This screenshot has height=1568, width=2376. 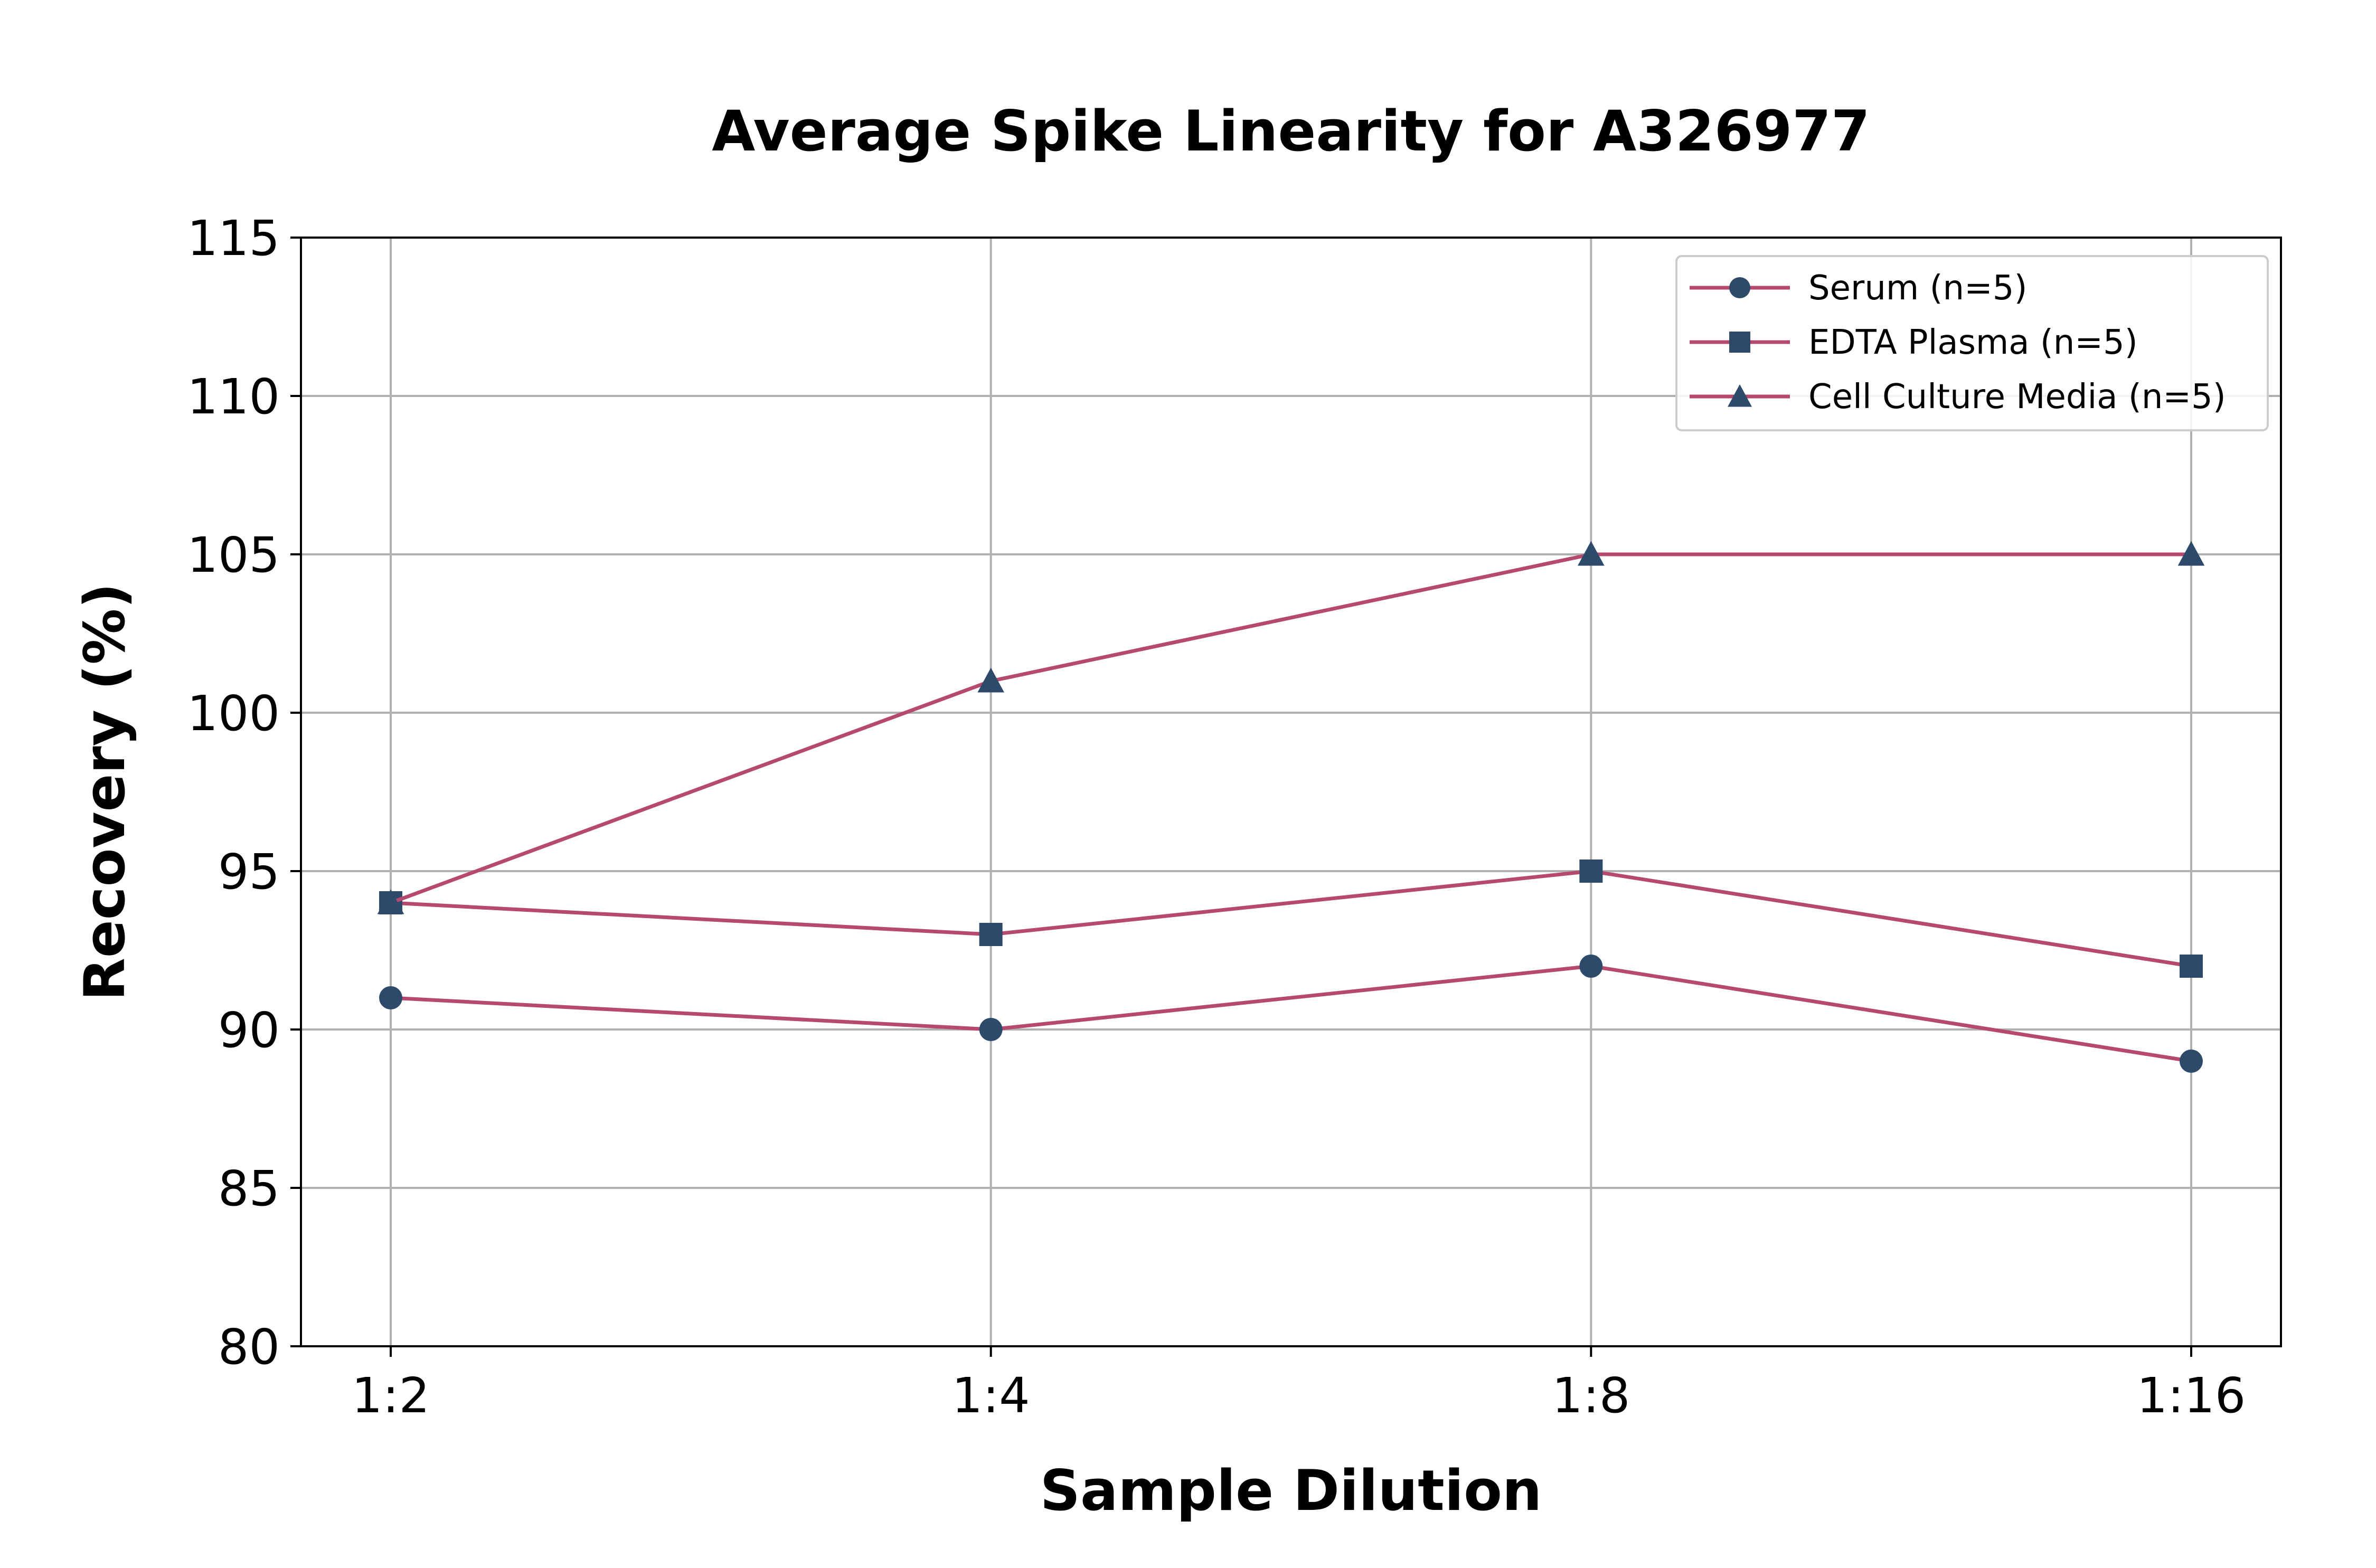 I want to click on legend-item: Cell Culture Media (n=5), so click(x=1958, y=397).